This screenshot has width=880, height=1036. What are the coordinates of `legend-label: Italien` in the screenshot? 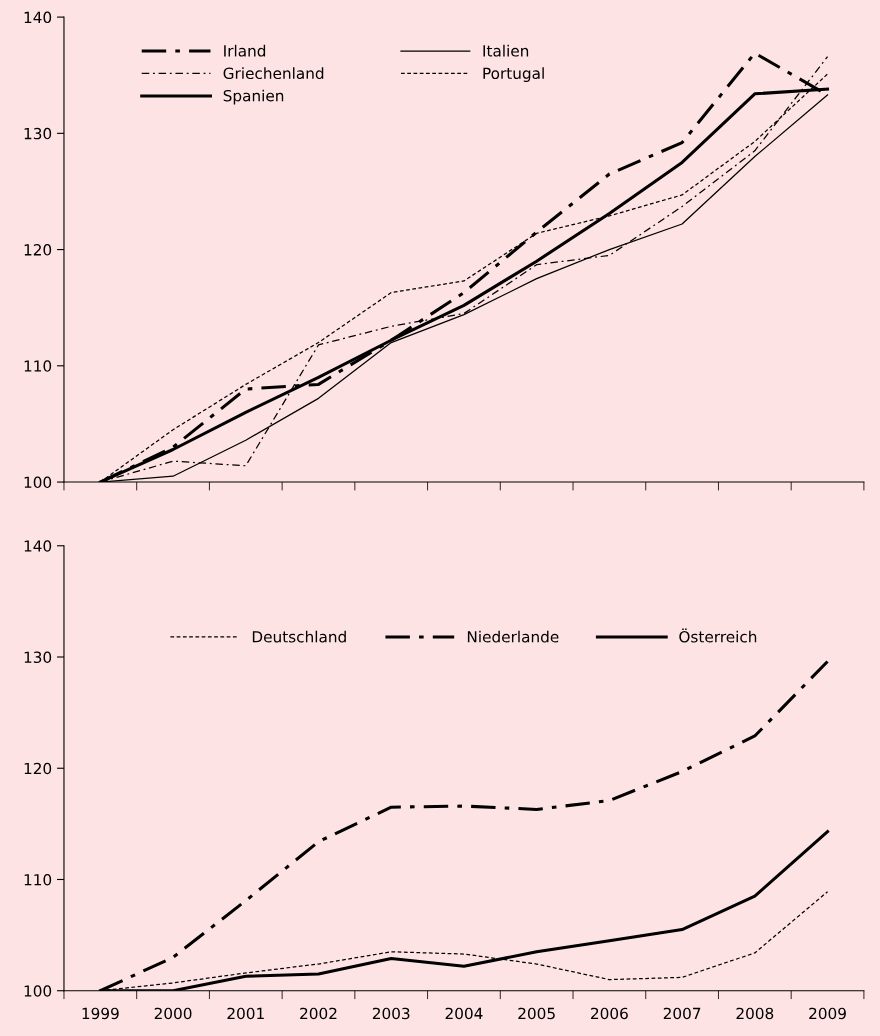 It's located at (506, 50).